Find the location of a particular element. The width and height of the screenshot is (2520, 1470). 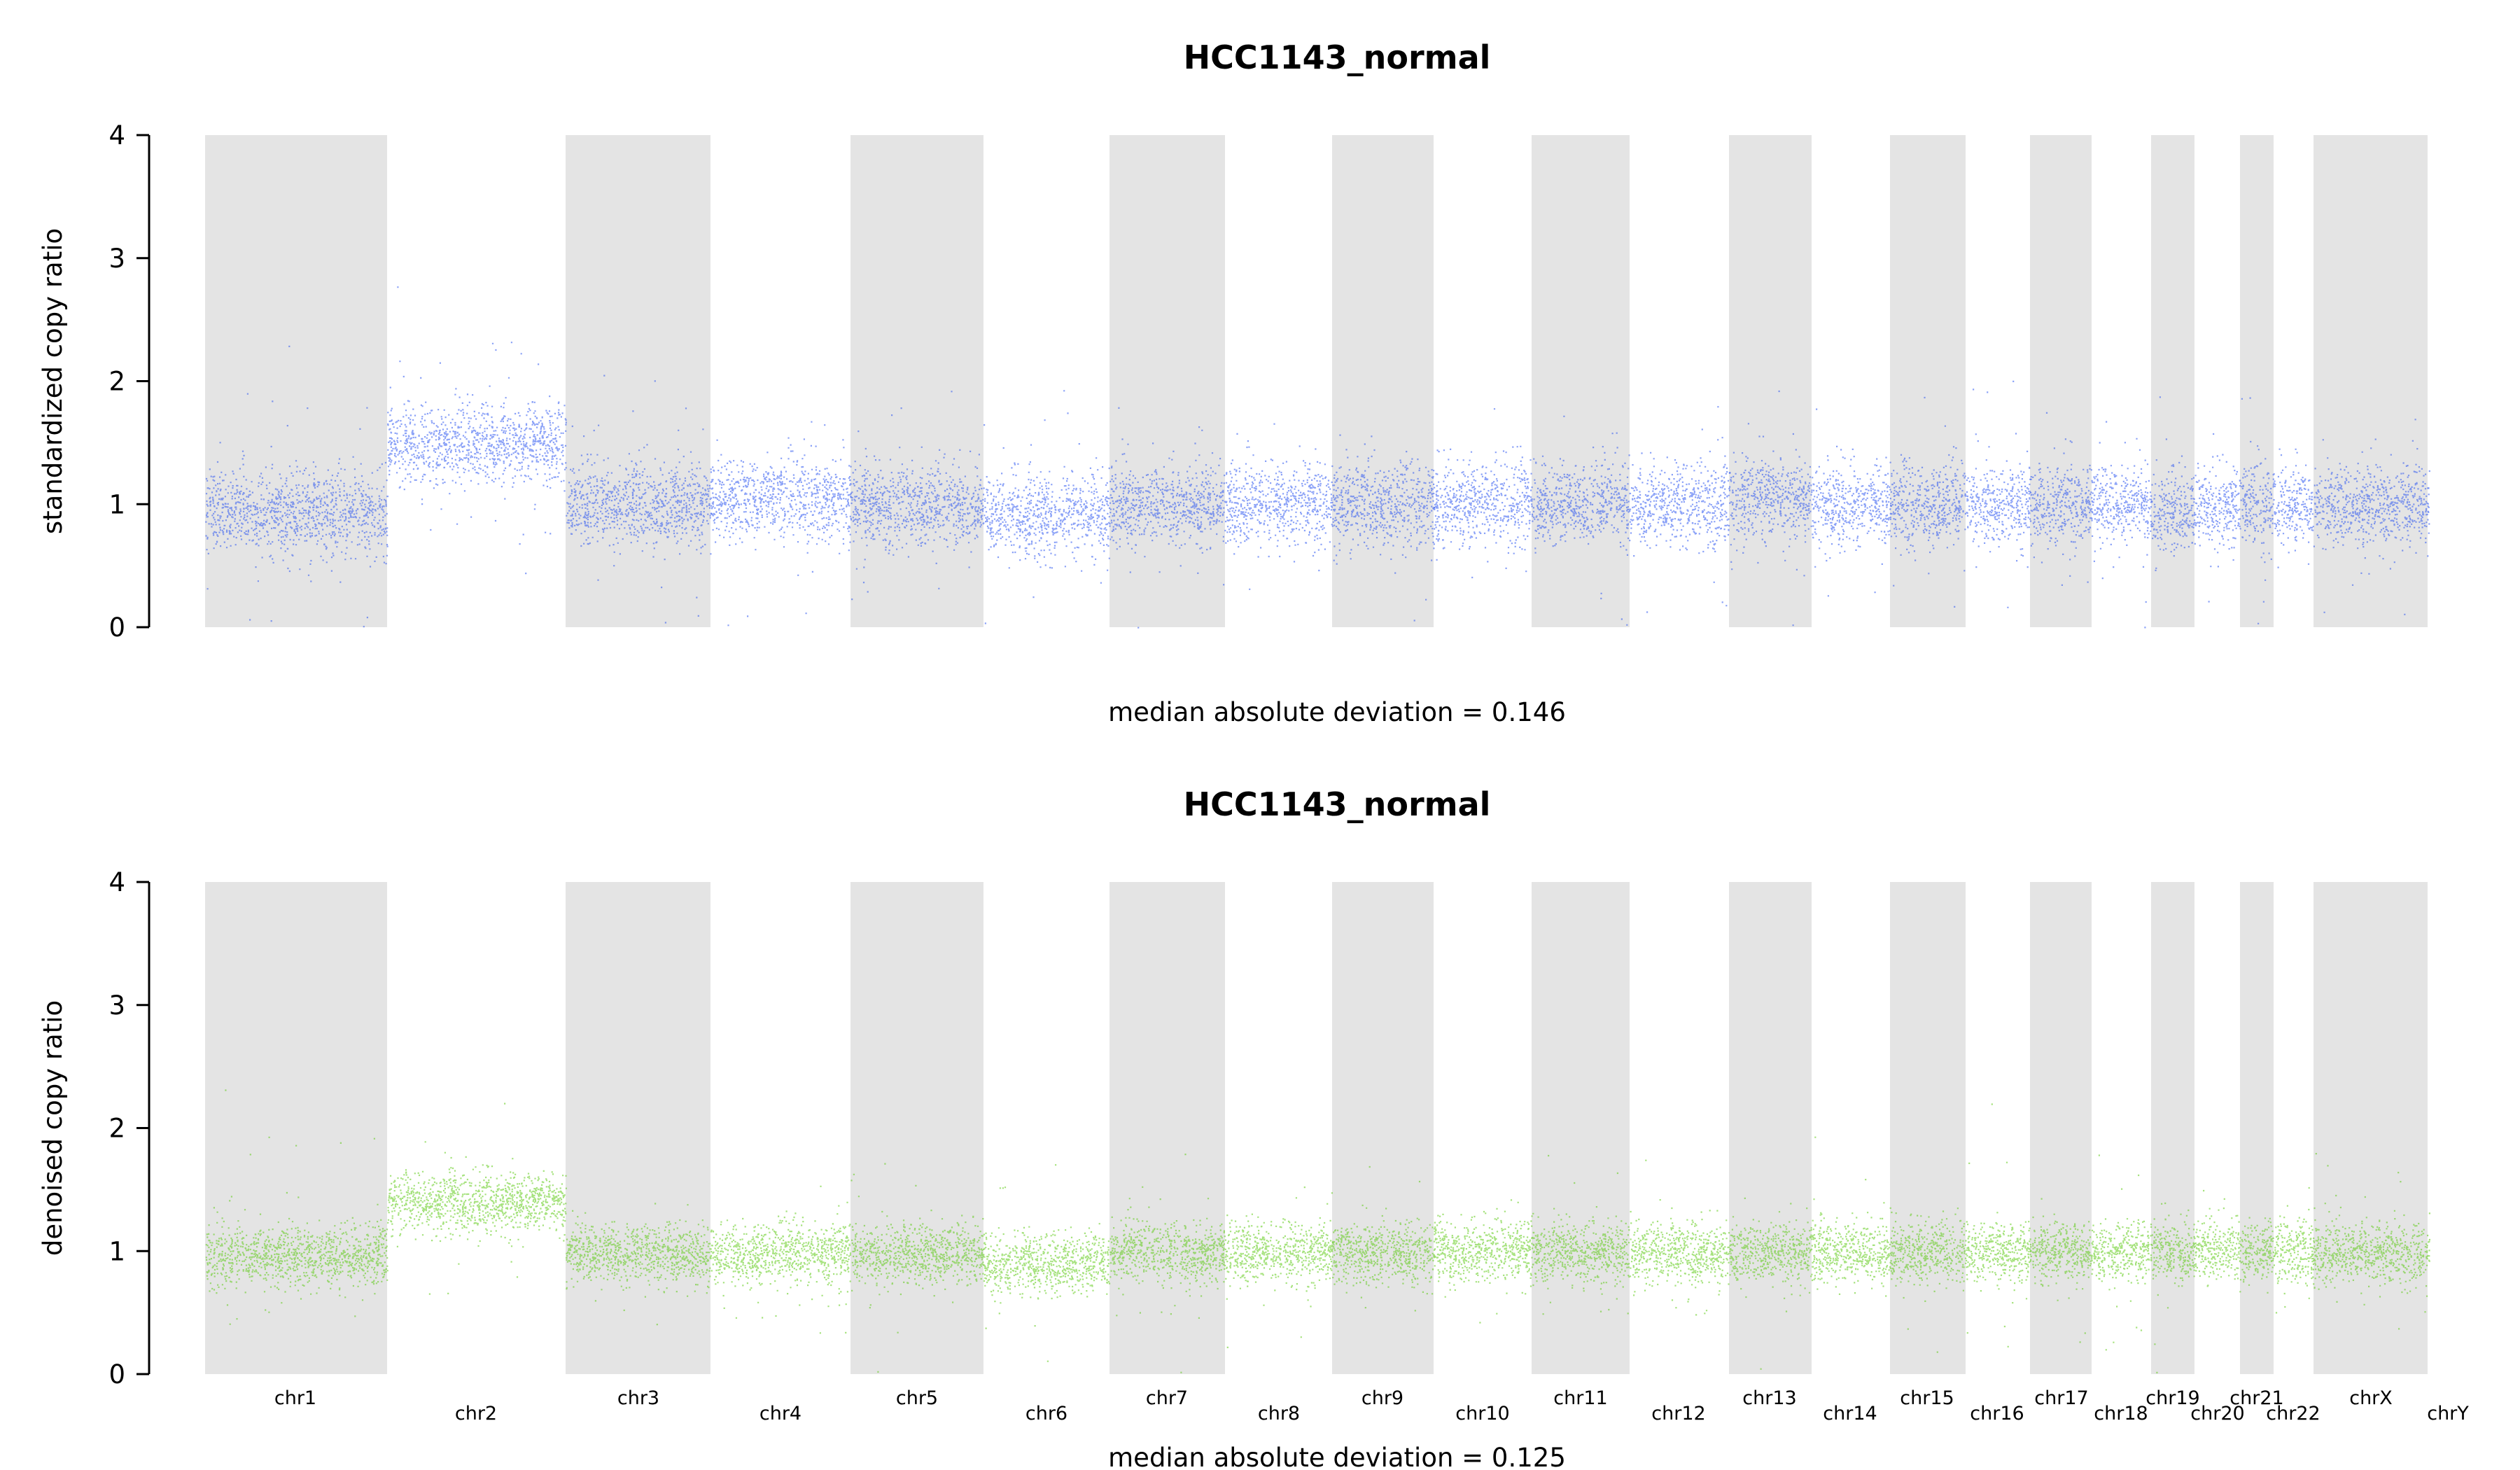

chromosome-label: chr16 is located at coordinates (1997, 1413).